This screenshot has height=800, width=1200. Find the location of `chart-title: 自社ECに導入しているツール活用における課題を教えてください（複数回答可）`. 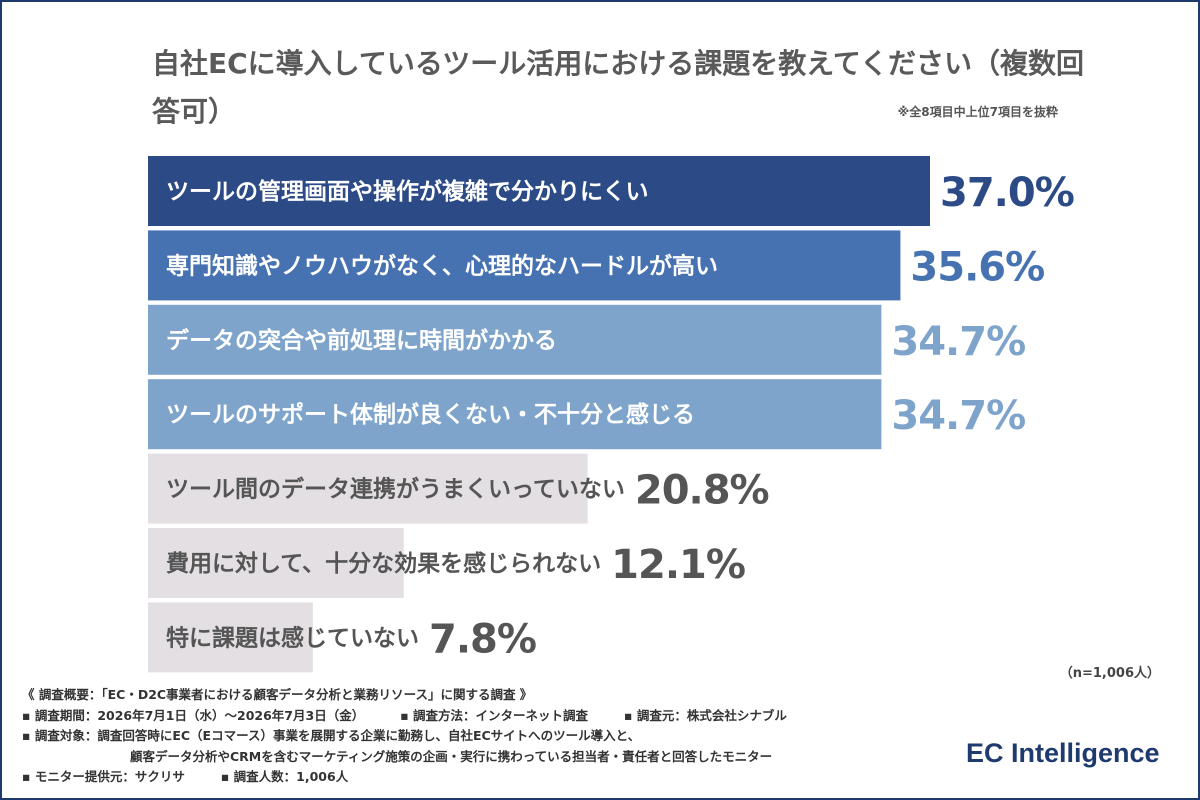

chart-title: 自社ECに導入しているツール活用における課題を教えてください（複数回答可） is located at coordinates (618, 87).